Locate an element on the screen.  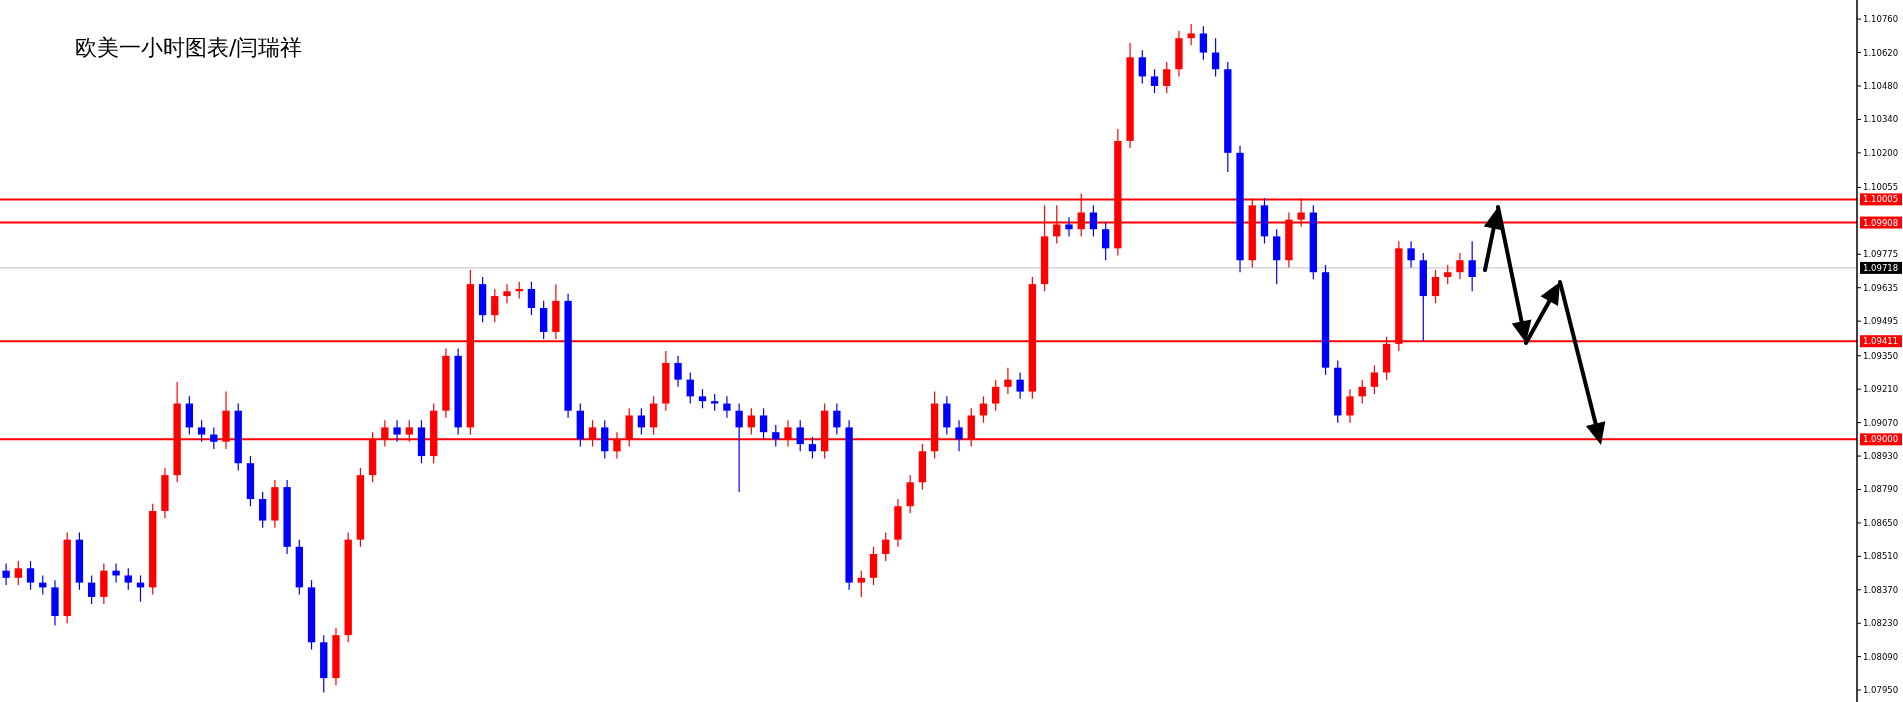
y-tick-label: 1.08090 is located at coordinates (1881, 656).